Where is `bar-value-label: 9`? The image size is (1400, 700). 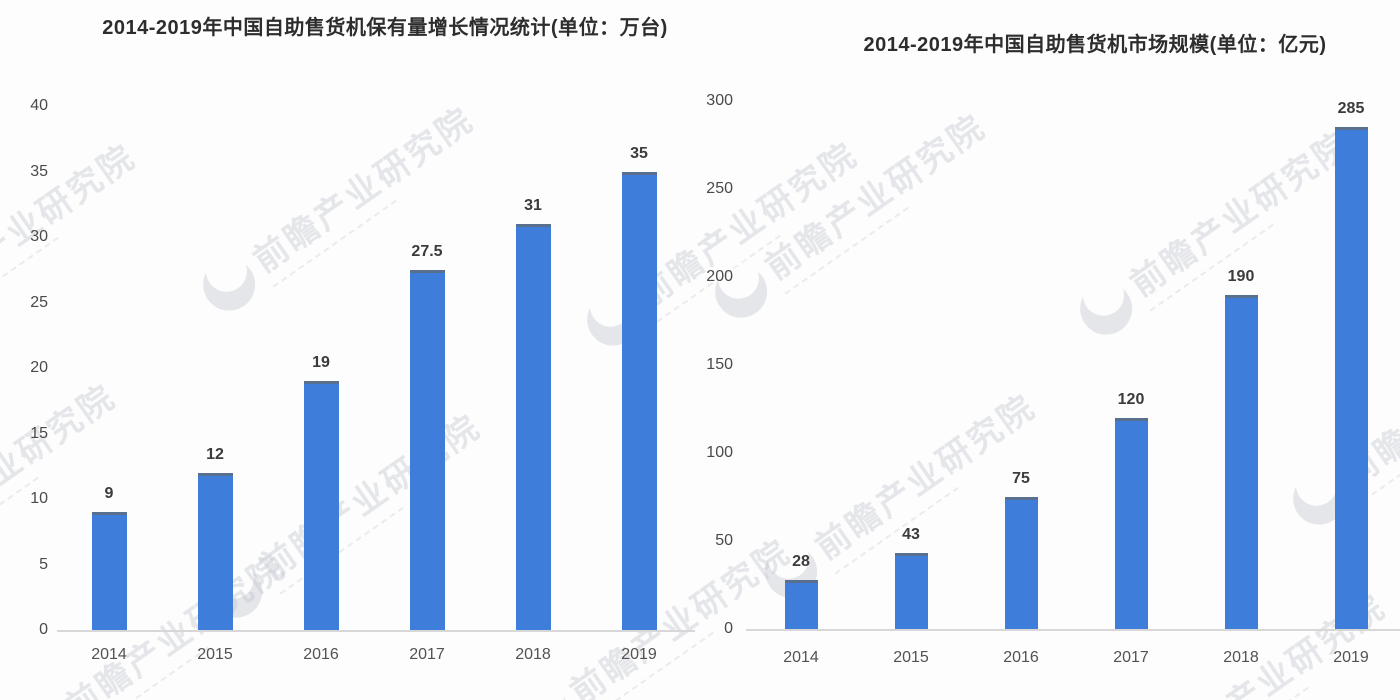
bar-value-label: 9 is located at coordinates (109, 494).